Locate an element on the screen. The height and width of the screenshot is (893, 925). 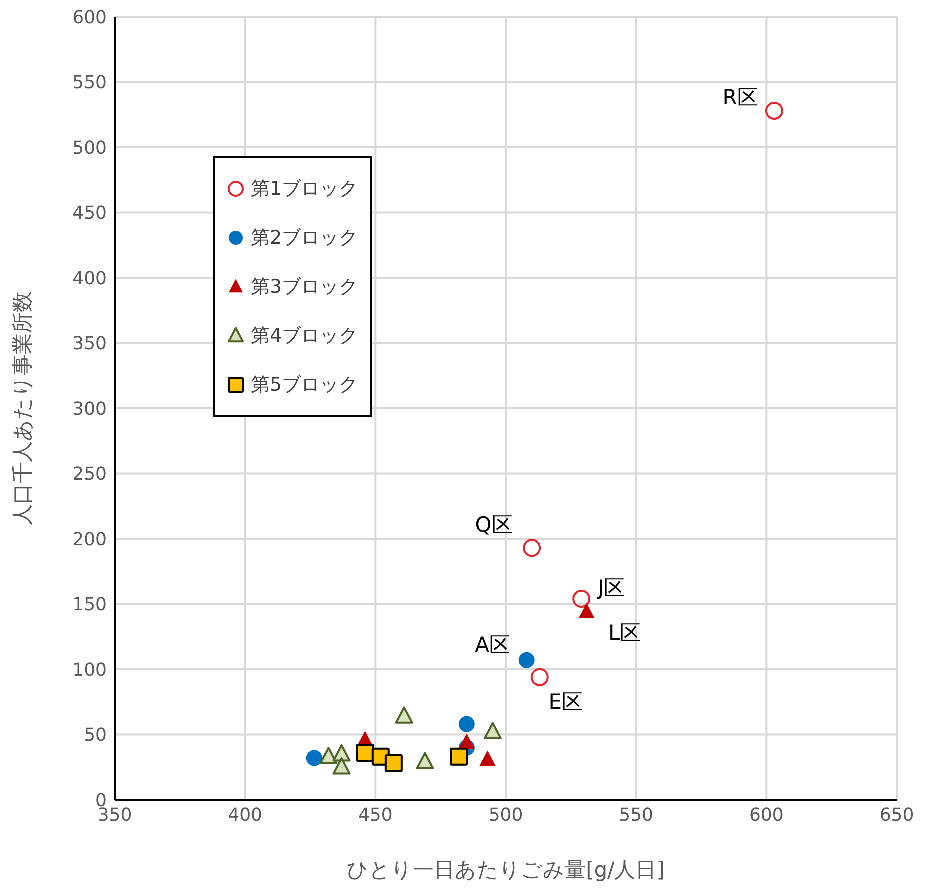
y-tick-label: 50 is located at coordinates (95, 735).